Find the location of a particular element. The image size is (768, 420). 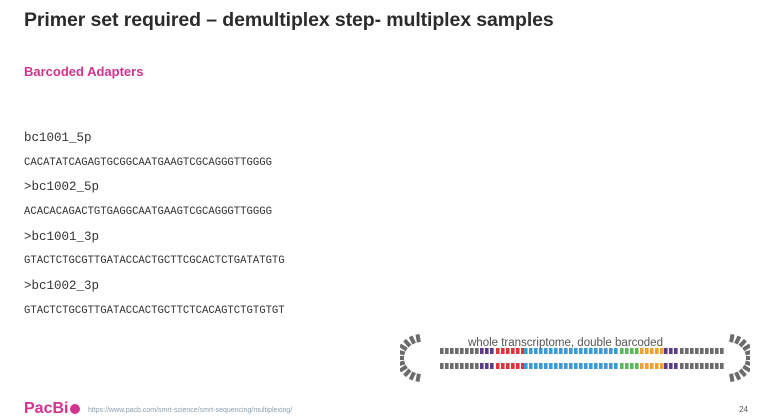

logo-dot-icon is located at coordinates (75, 409).